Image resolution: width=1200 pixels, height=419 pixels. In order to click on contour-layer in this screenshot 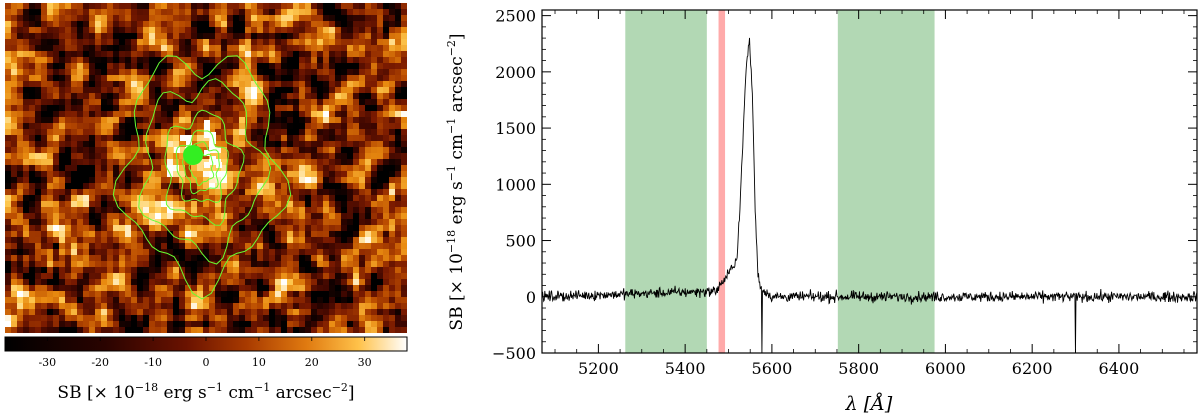, I will do `click(202, 177)`.